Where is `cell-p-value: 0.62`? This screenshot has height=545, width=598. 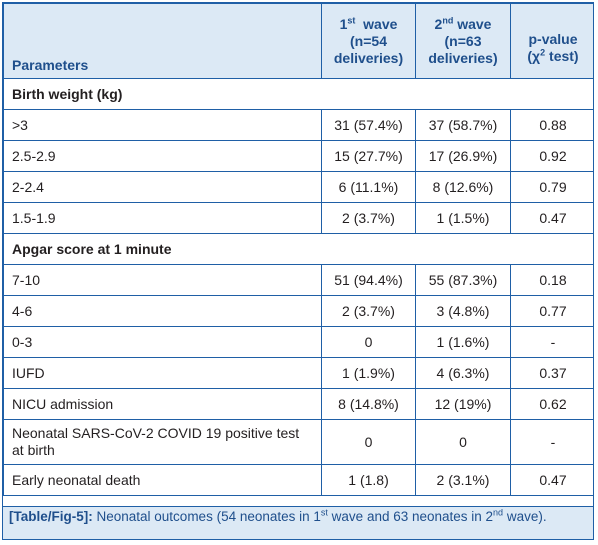 cell-p-value: 0.62 is located at coordinates (551, 404).